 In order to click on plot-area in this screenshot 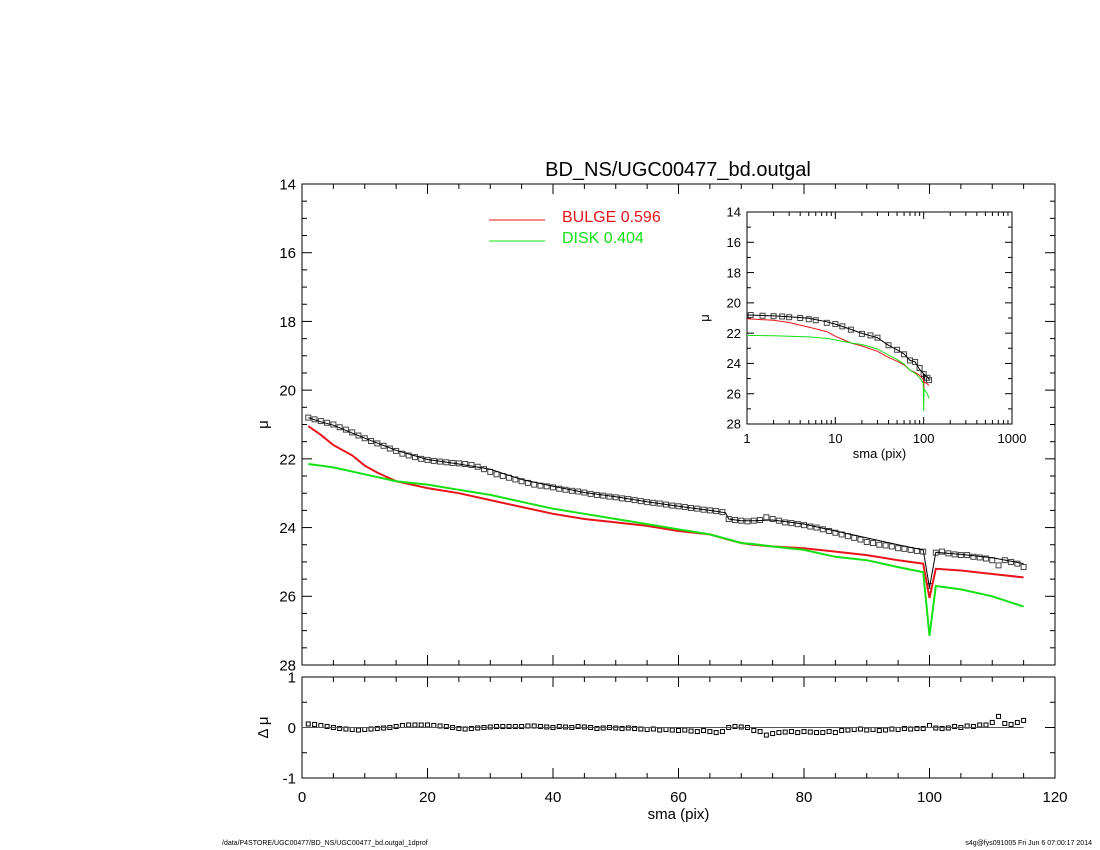, I will do `click(840, 361)`.